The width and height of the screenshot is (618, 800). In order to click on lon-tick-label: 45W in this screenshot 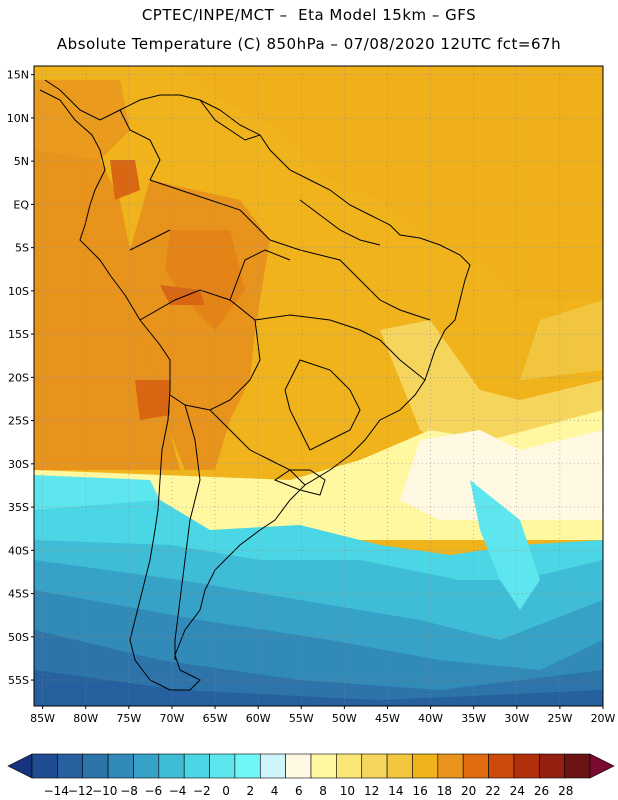, I will do `click(387, 718)`.